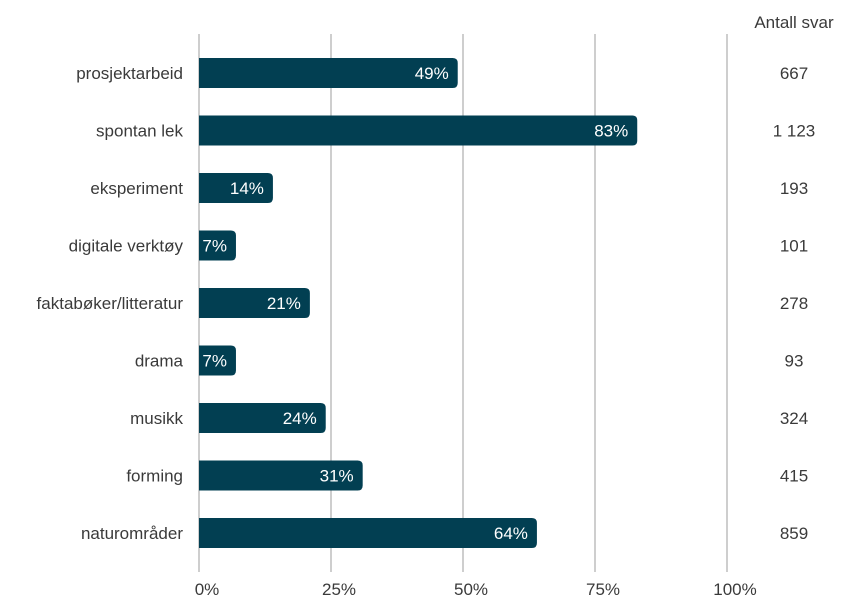 Image resolution: width=841 pixels, height=598 pixels. I want to click on bar-value-label: 21%, so click(284, 303).